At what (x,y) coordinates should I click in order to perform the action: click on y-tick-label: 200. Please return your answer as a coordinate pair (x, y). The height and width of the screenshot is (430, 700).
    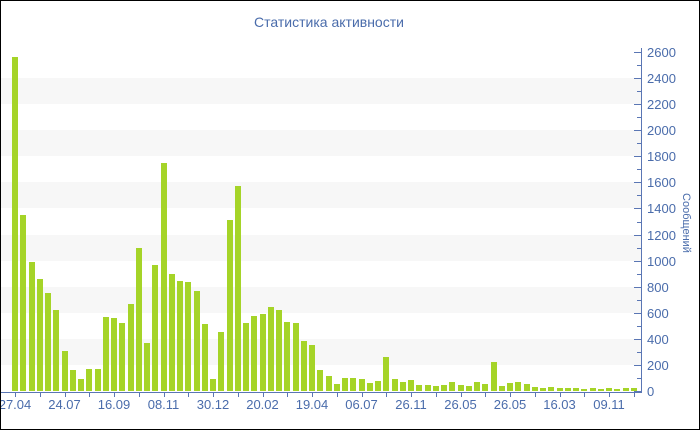
    Looking at the image, I should click on (658, 365).